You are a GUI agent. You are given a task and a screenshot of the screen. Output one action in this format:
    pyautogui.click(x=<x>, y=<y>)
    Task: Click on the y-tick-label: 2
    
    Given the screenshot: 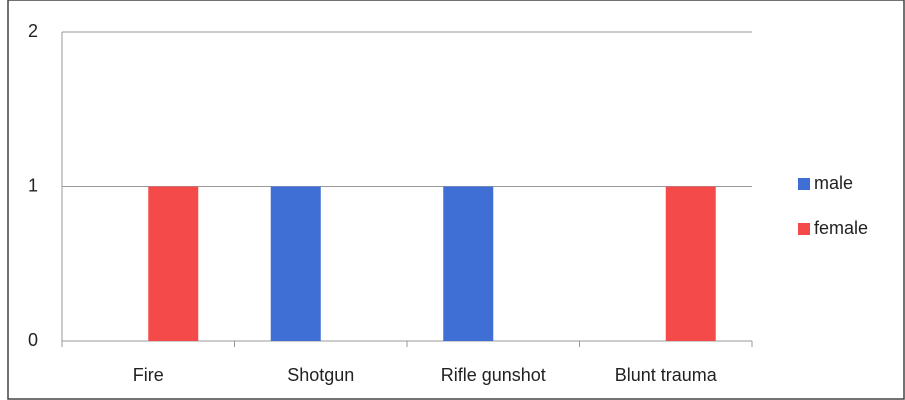 What is the action you would take?
    pyautogui.click(x=33, y=31)
    